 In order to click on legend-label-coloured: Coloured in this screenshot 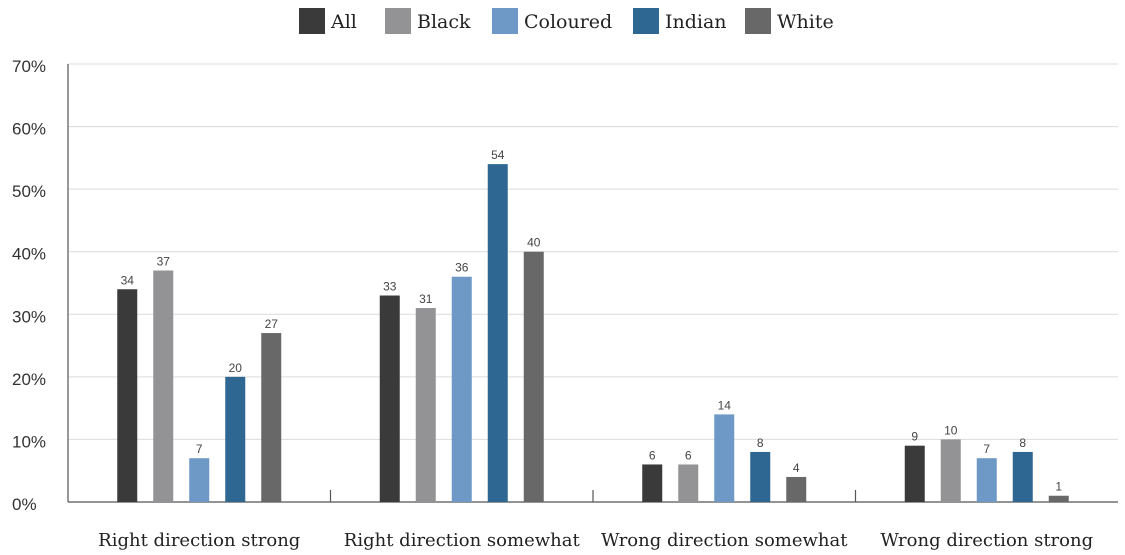, I will do `click(568, 22)`.